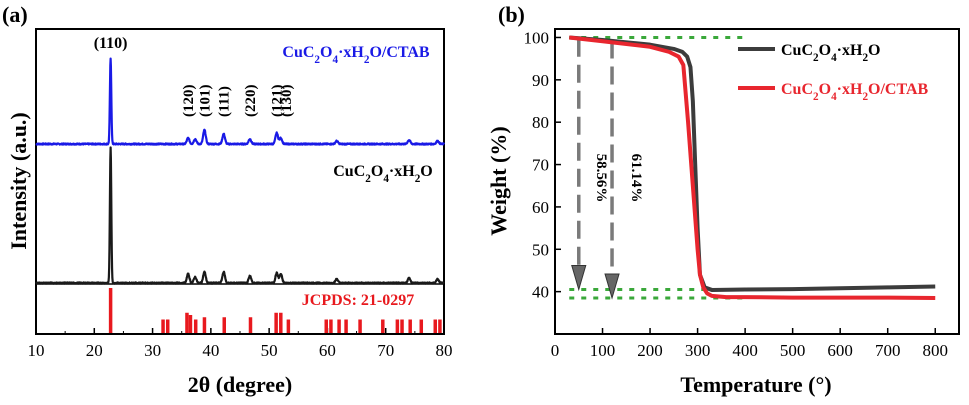 This screenshot has width=969, height=405. I want to click on panel-b-legend: CuC2O4·xH2O CuC2O4·xH2O/CTAB, so click(833, 72).